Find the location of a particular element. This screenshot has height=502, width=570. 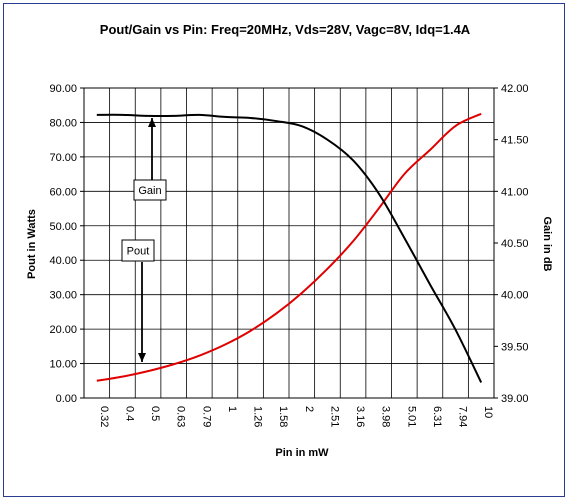

y-right-tick-label: 40.50 is located at coordinates (515, 244).